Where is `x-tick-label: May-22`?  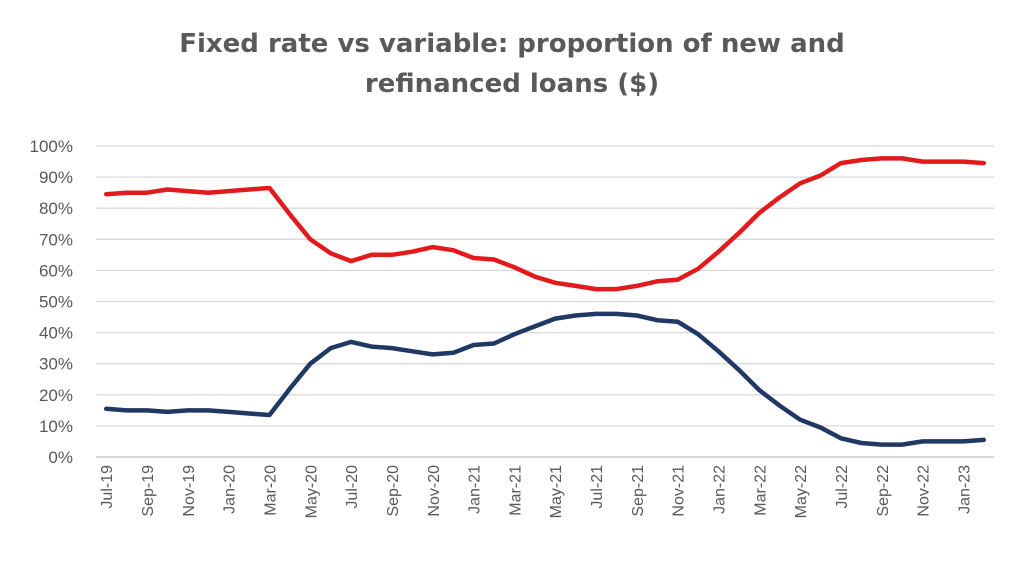
x-tick-label: May-22 is located at coordinates (801, 491).